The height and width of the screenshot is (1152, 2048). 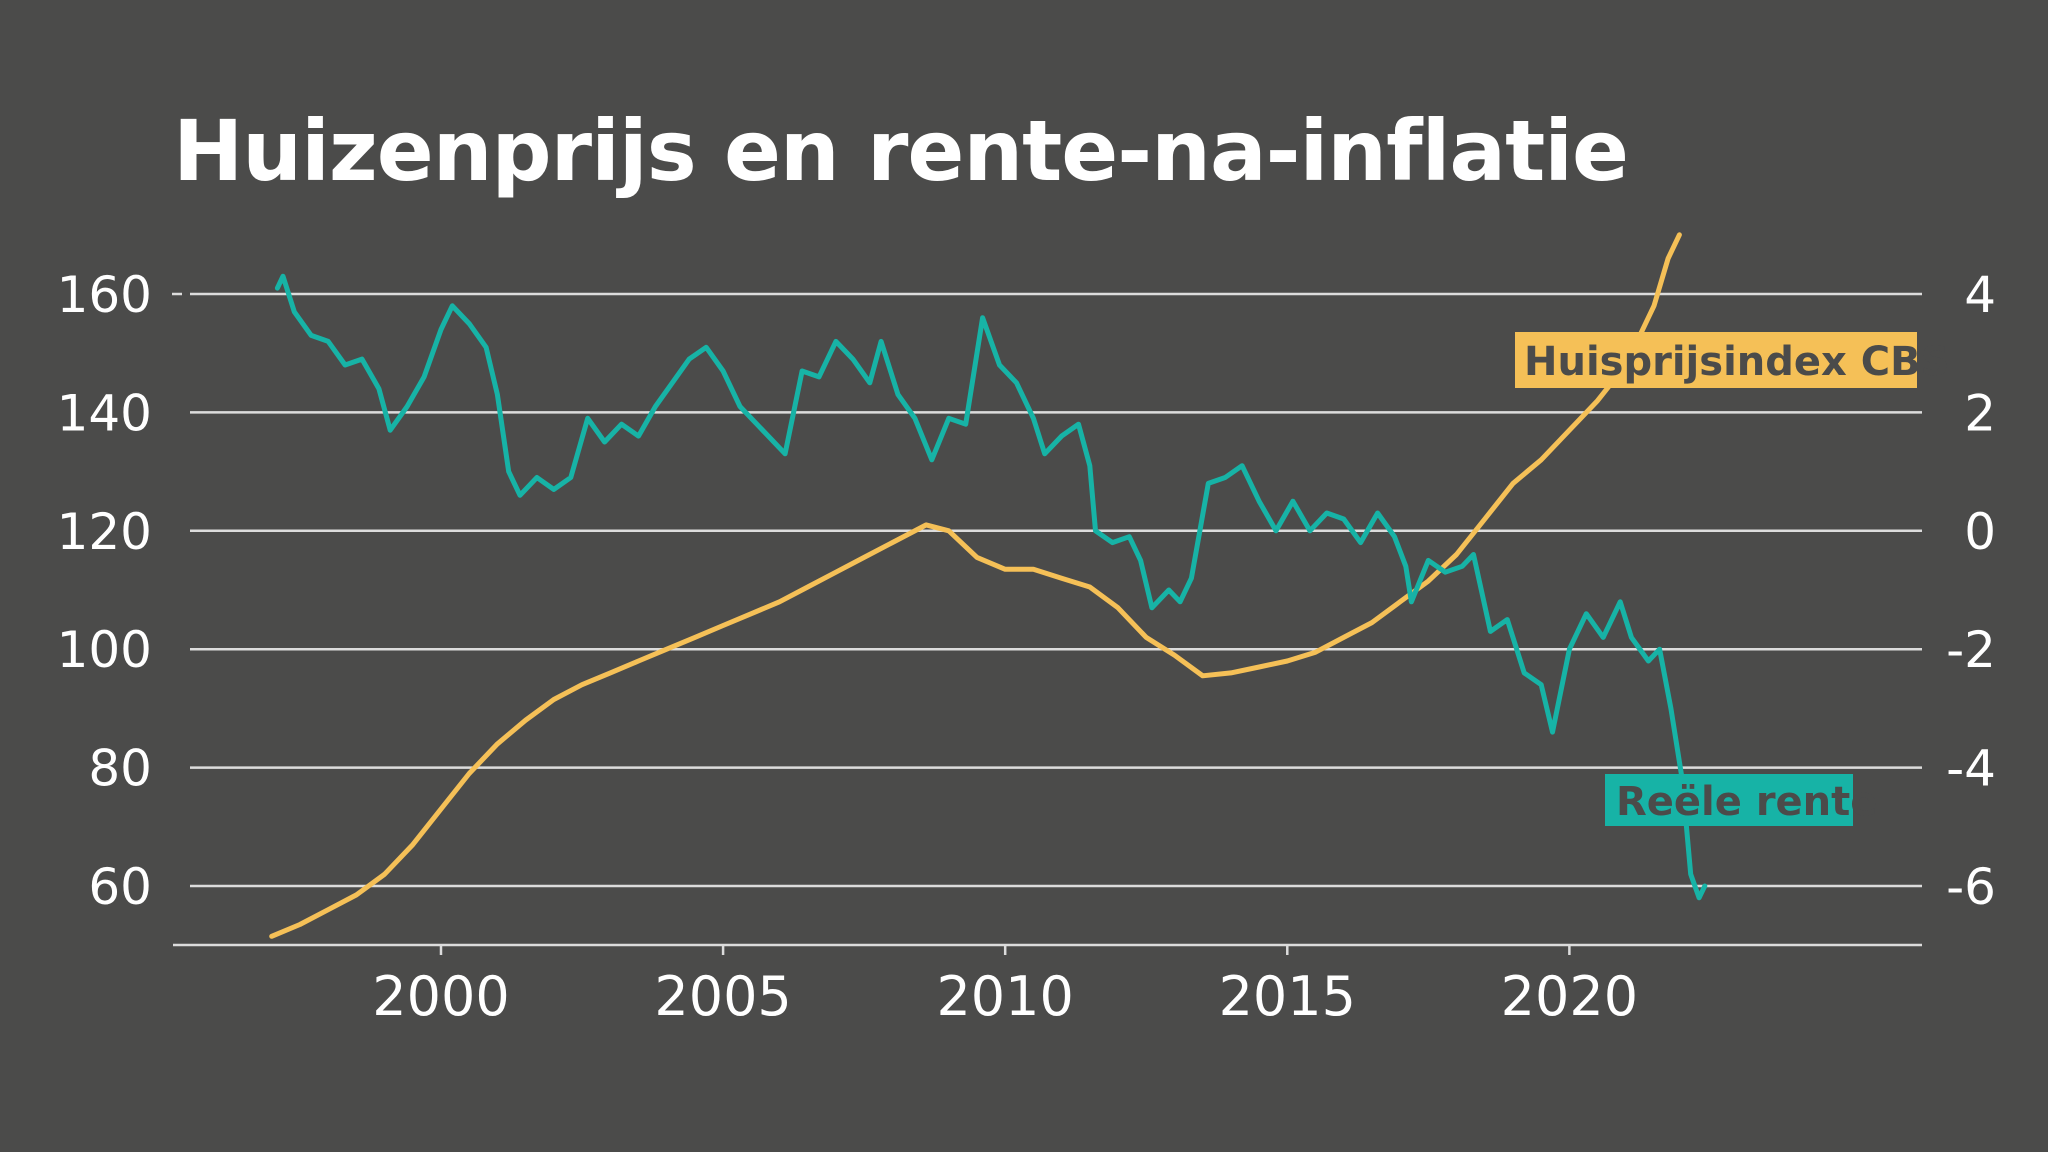 What do you see at coordinates (1736, 362) in the screenshot?
I see `legend-huisprijs-label: Huisprijsindex CBS` at bounding box center [1736, 362].